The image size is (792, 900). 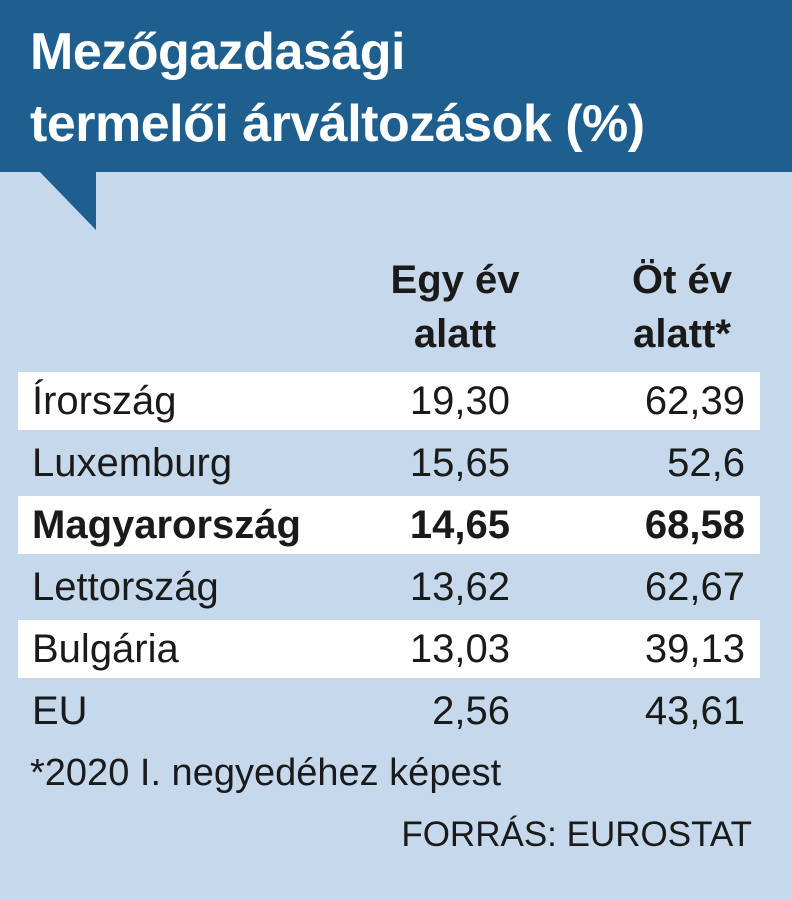 I want to click on table-row: Luxemburg 15,65 52,6, so click(x=389, y=463).